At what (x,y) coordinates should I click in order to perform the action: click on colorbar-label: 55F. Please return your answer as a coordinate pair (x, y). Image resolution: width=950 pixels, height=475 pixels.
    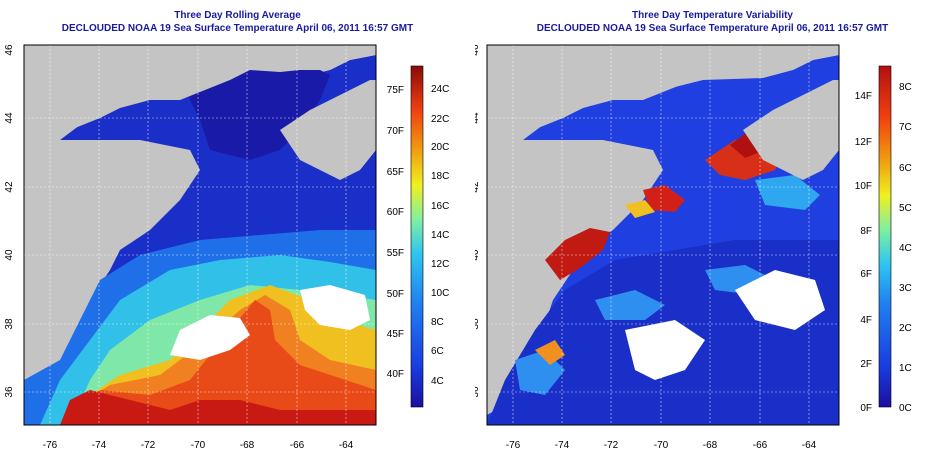
    Looking at the image, I should click on (395, 253).